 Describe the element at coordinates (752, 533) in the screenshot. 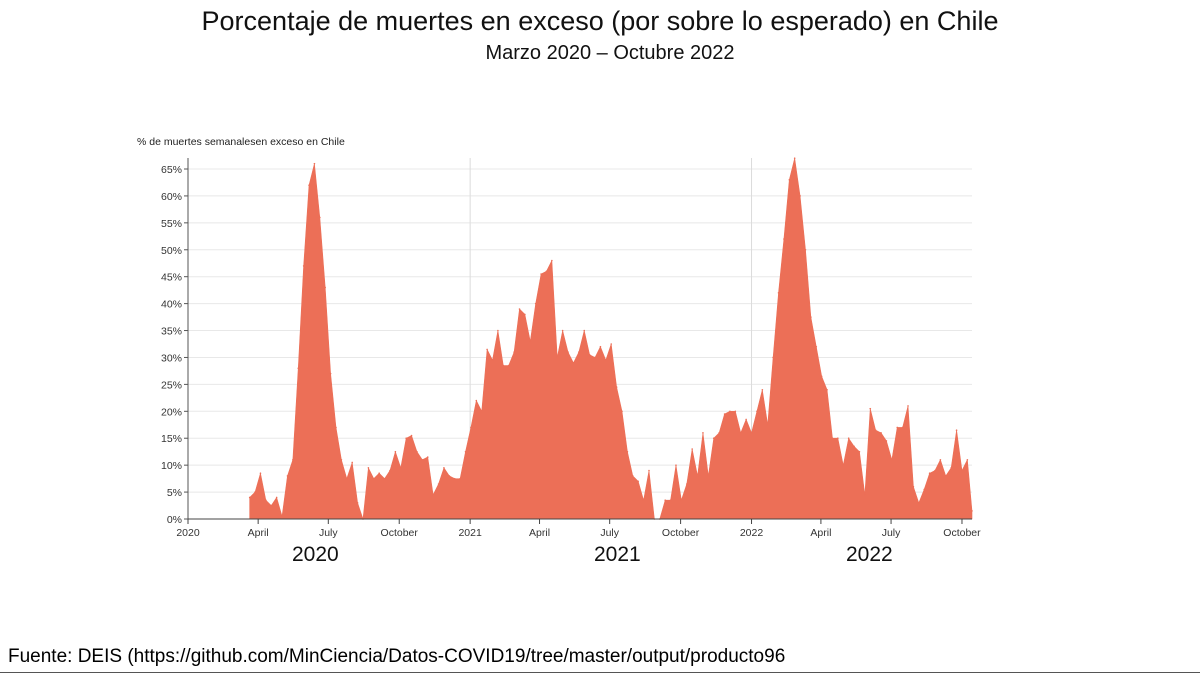

I see `x-tick-label: 2022` at that location.